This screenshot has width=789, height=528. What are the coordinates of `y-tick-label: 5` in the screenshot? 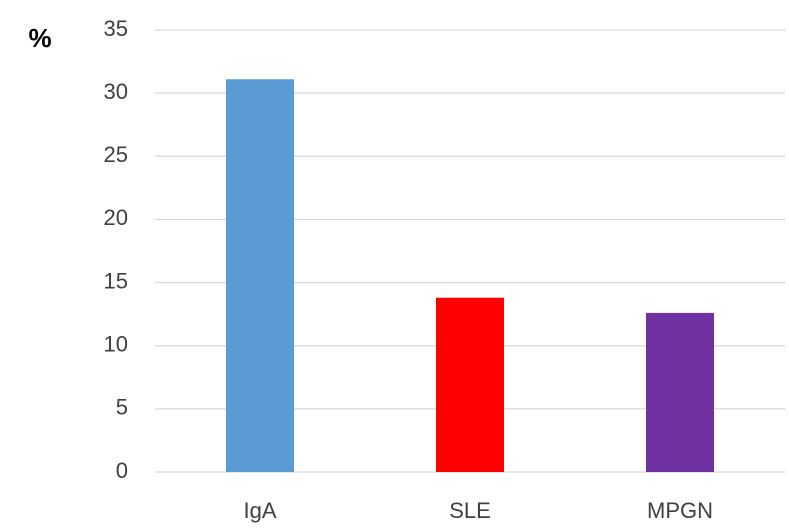 It's located at (122, 407).